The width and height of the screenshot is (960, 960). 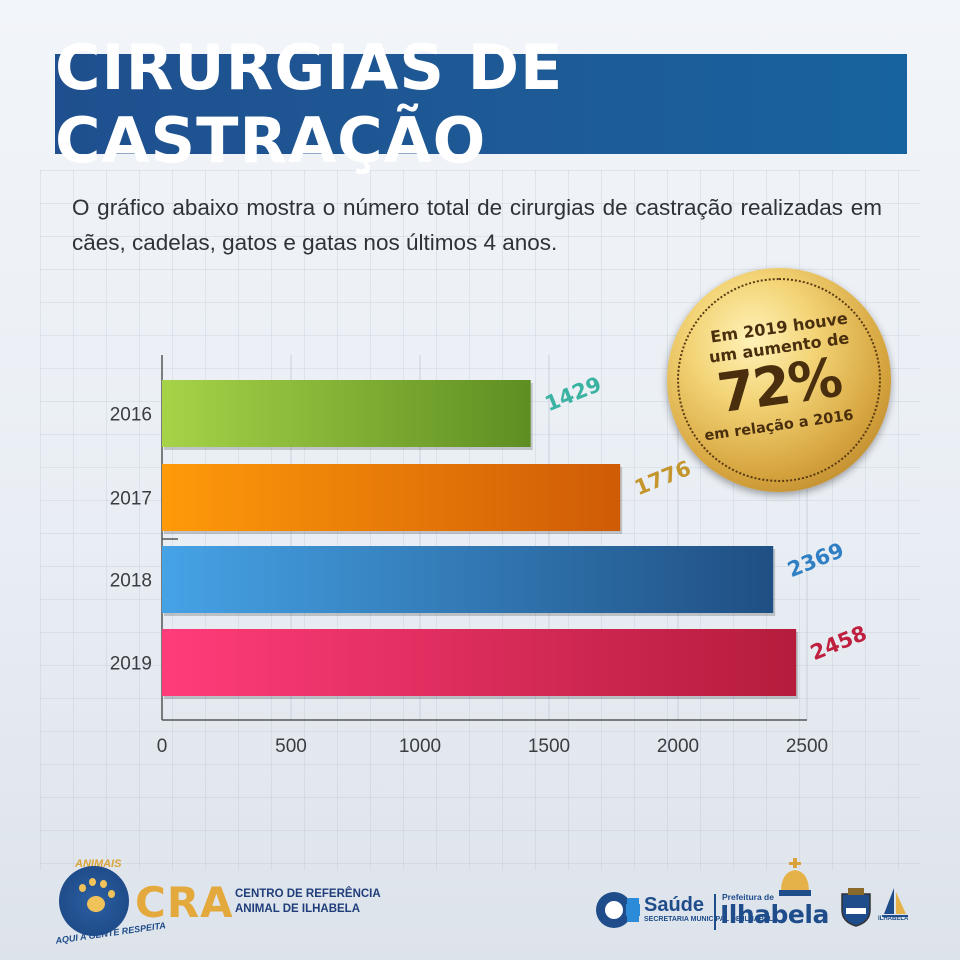 I want to click on bar-2018, so click(x=468, y=579).